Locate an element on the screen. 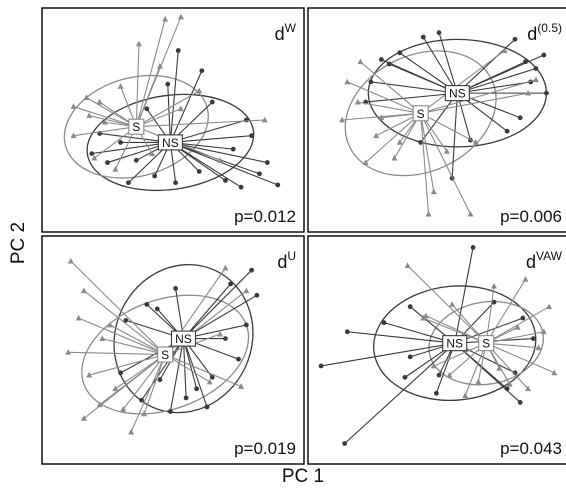 The width and height of the screenshot is (566, 491). panel-label: dU is located at coordinates (286, 260).